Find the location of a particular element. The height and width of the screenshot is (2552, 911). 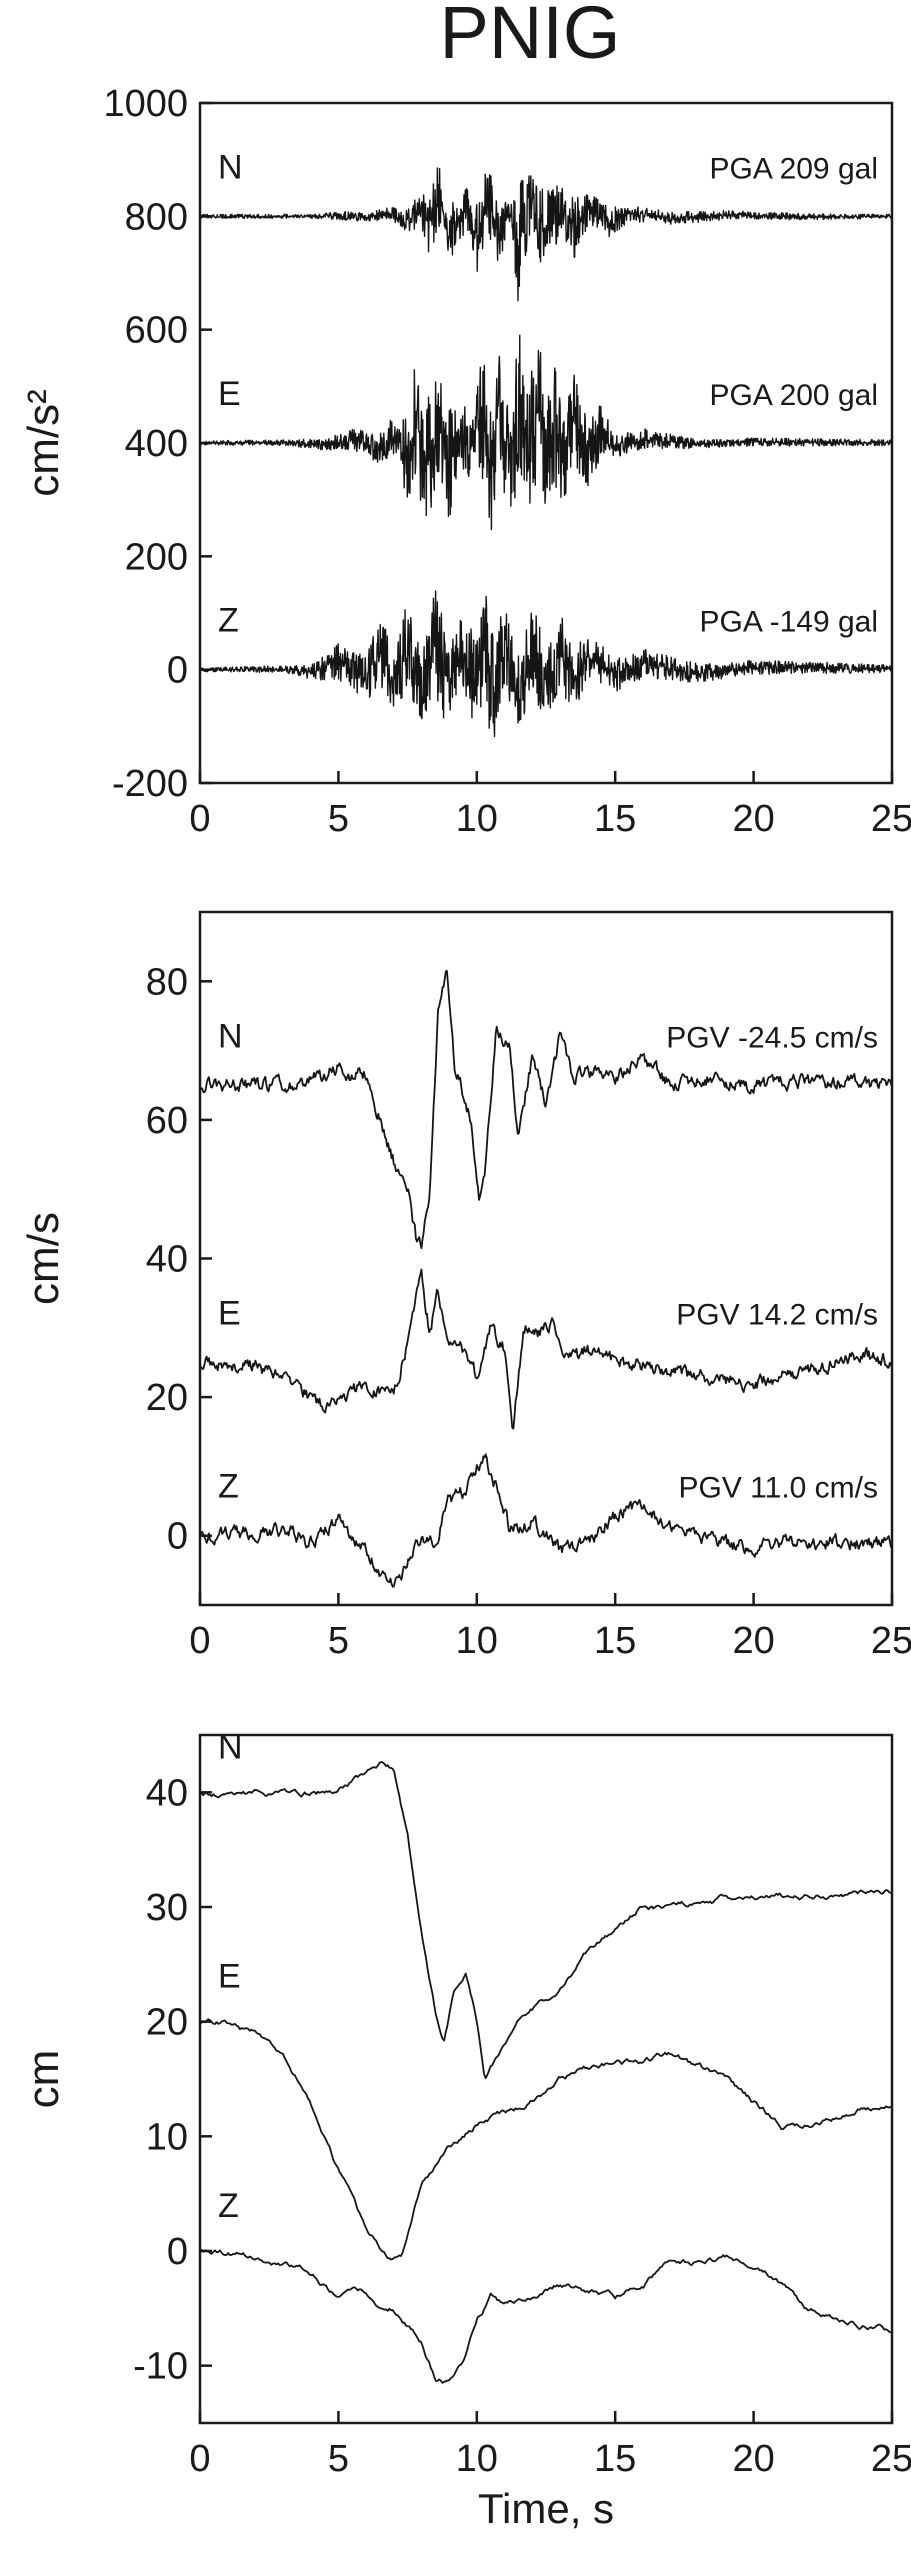

peak-annotation: PGA 200 gal is located at coordinates (794, 395).